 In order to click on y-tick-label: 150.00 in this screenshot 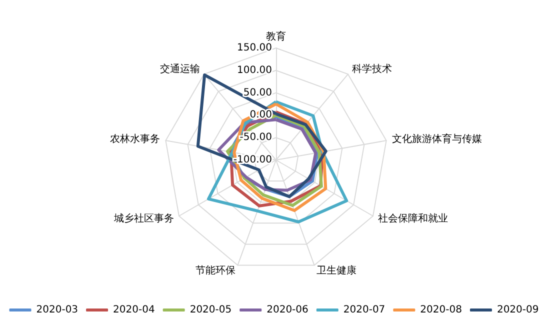, I will do `click(254, 48)`.